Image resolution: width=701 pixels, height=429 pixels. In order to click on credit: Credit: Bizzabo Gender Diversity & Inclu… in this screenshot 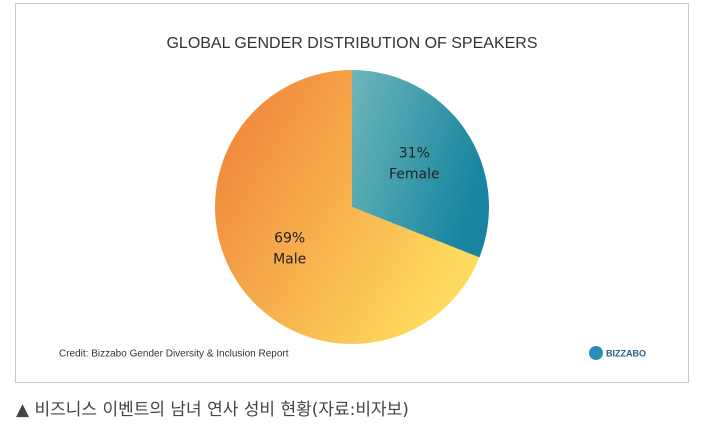, I will do `click(174, 354)`.